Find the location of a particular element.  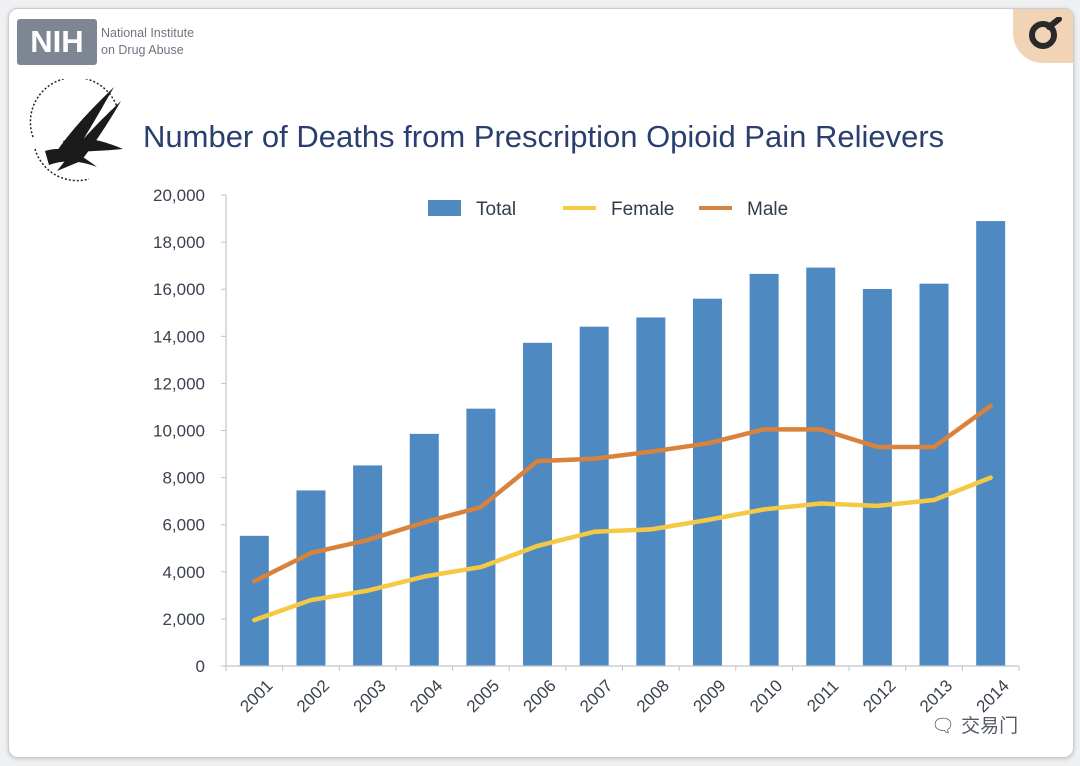

y-tick-label: 20,000 is located at coordinates (179, 195).